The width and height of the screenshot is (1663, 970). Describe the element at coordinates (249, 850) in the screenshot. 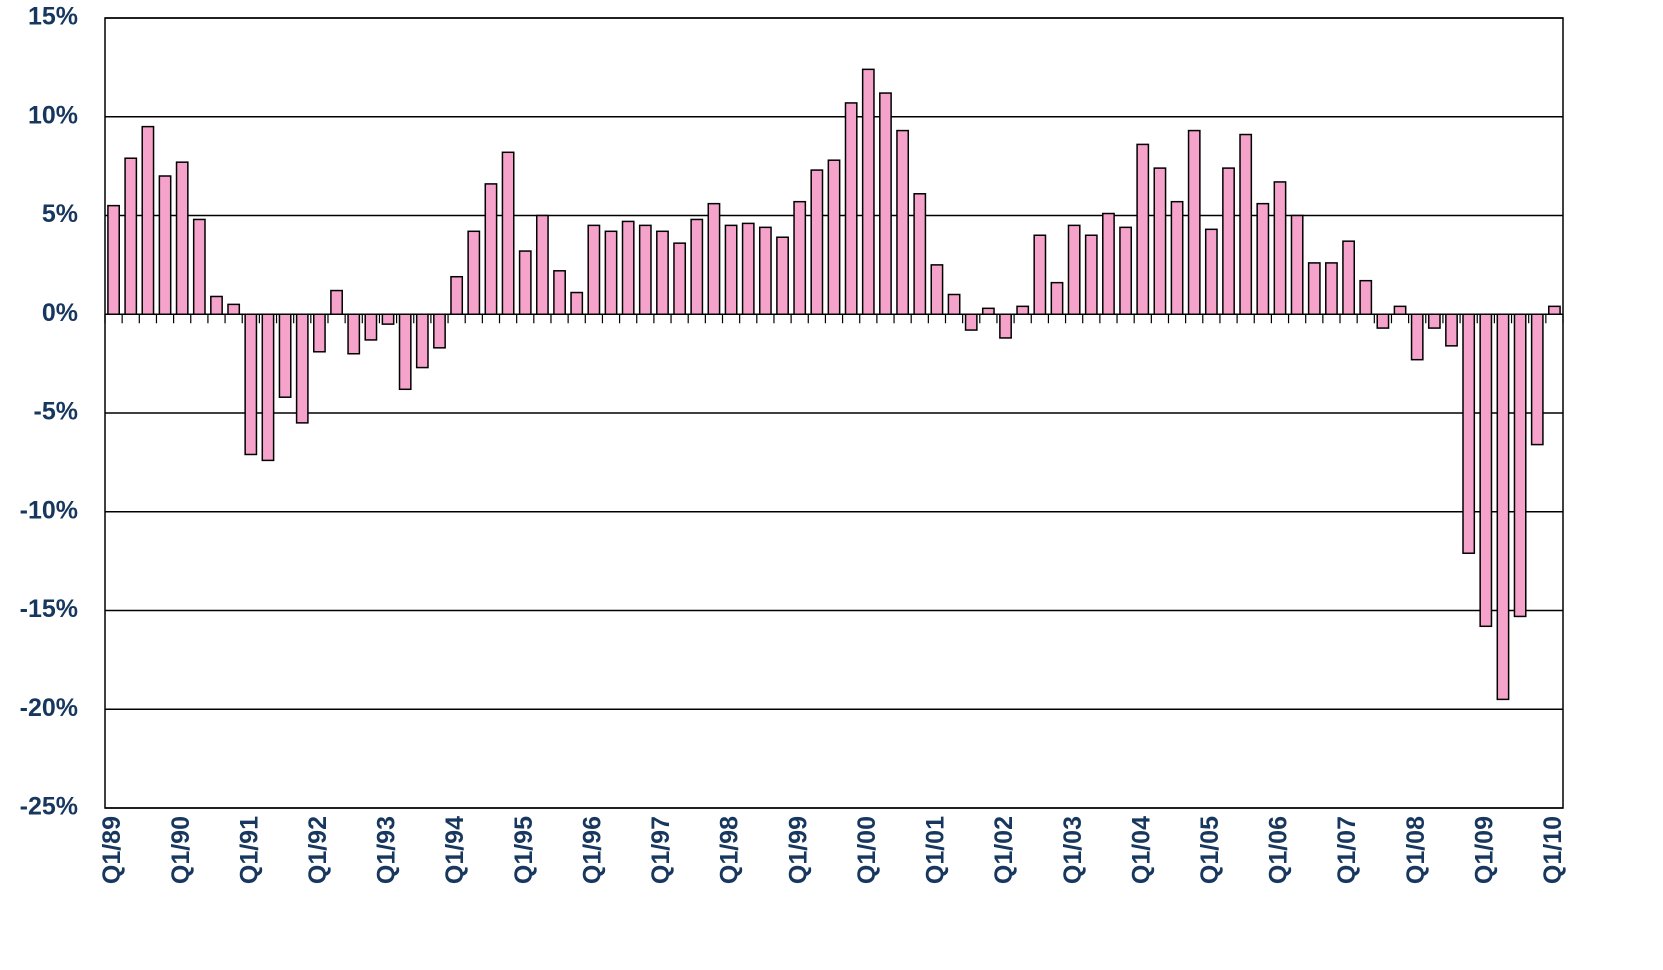

I see `x-tick-label: Q1/91` at that location.